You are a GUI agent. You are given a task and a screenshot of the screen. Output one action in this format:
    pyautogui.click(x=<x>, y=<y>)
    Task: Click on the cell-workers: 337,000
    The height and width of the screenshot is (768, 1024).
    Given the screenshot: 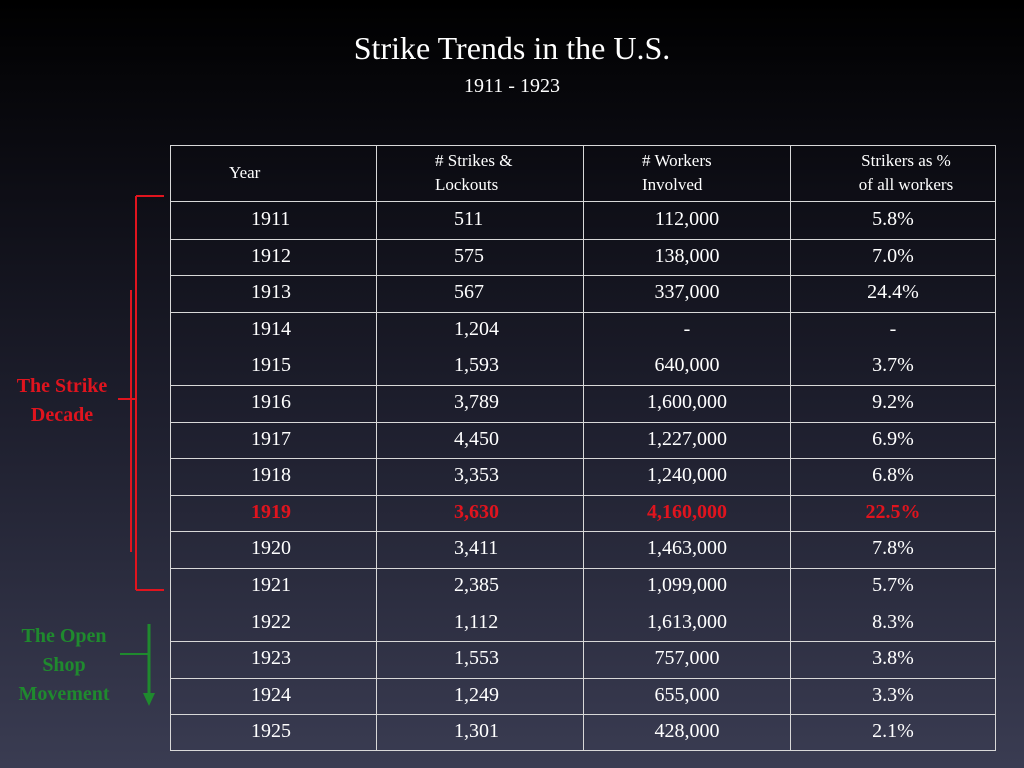 What is the action you would take?
    pyautogui.click(x=687, y=292)
    